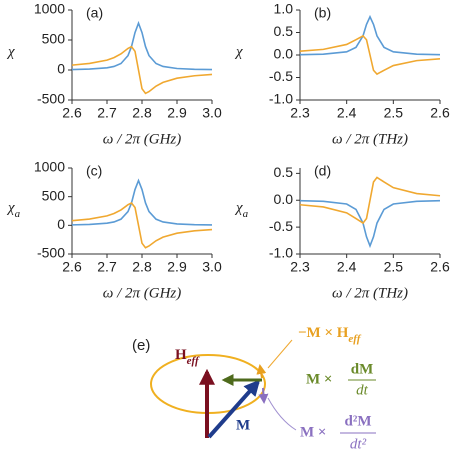 The height and width of the screenshot is (474, 474). I want to click on field-label: Heff, so click(187, 356).